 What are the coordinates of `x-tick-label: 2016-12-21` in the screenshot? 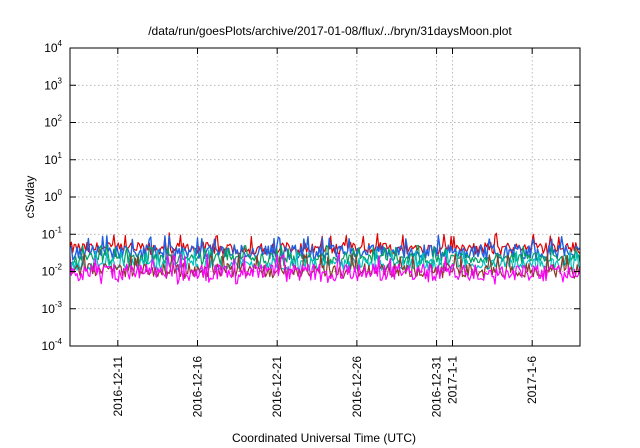 It's located at (277, 387).